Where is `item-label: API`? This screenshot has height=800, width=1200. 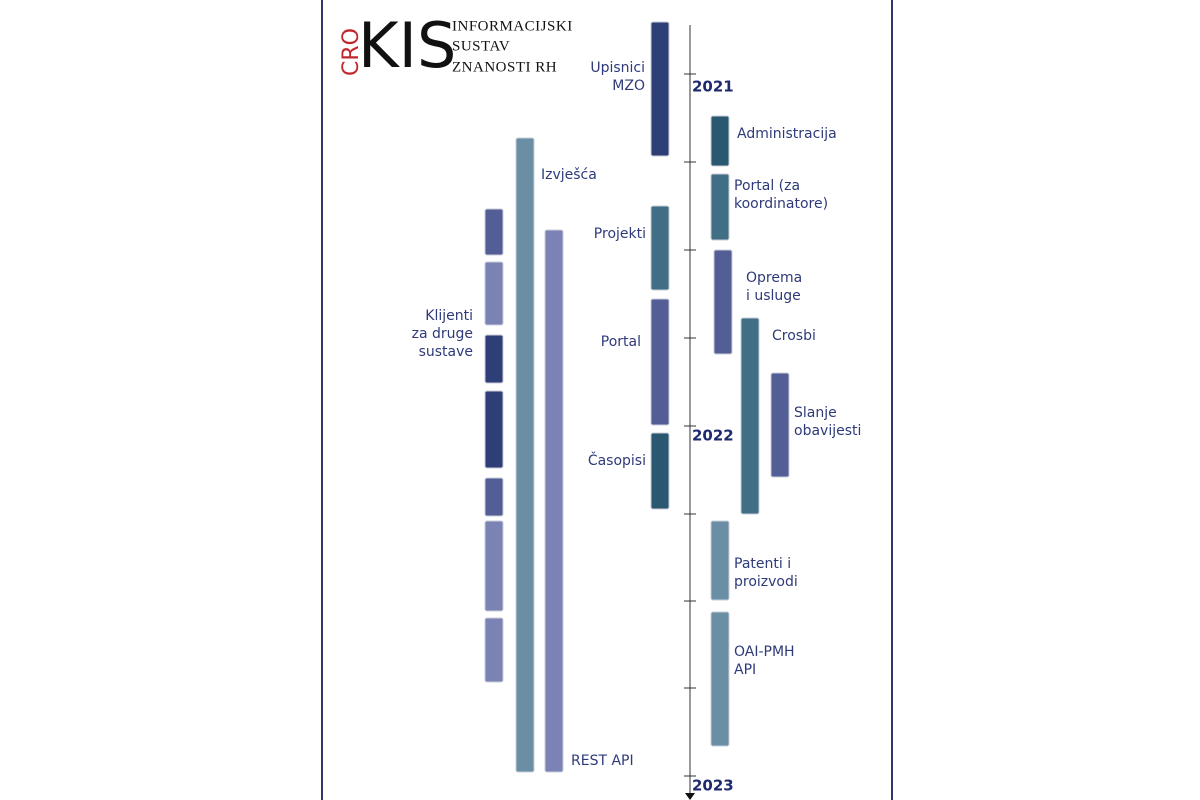 item-label: API is located at coordinates (745, 670).